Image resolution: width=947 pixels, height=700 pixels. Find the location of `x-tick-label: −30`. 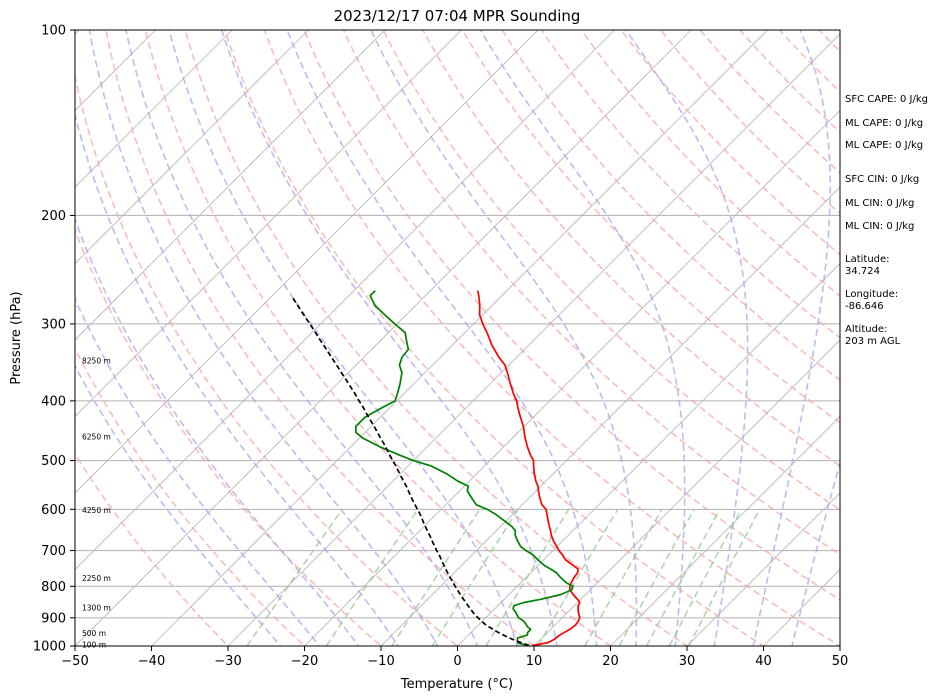

x-tick-label: −30 is located at coordinates (227, 661).